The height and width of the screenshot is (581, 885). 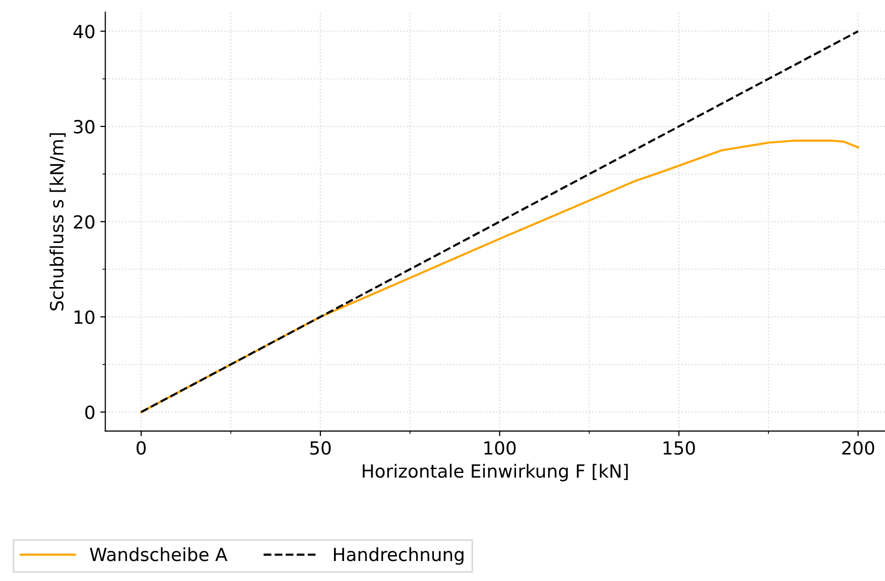 I want to click on y-tick-label: 40, so click(x=84, y=31).